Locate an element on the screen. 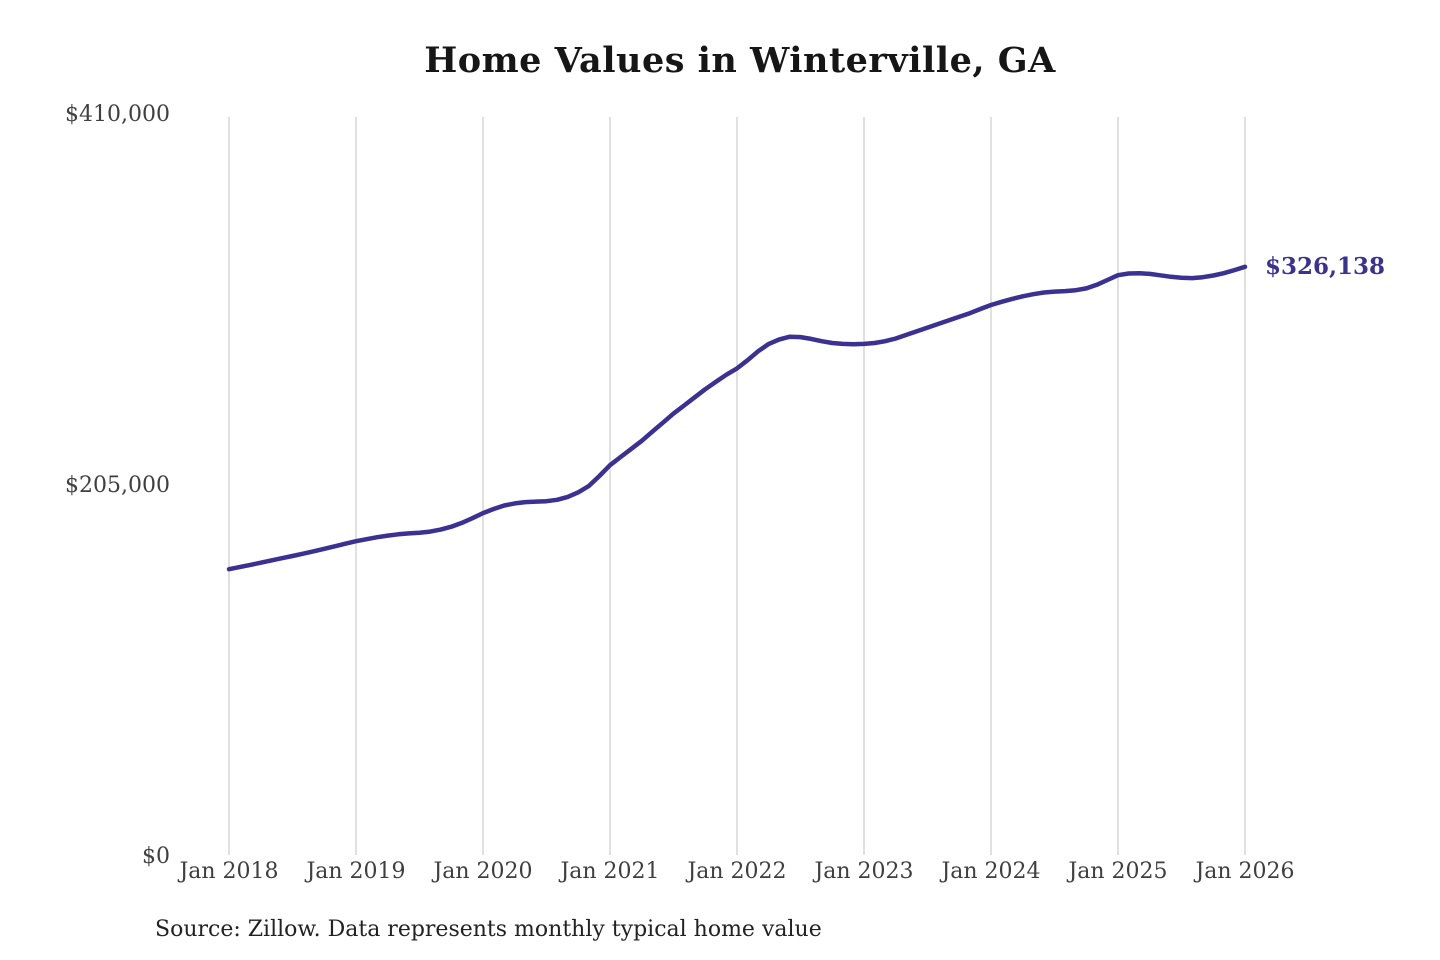  y-tick-label: $205,000 is located at coordinates (117, 485).